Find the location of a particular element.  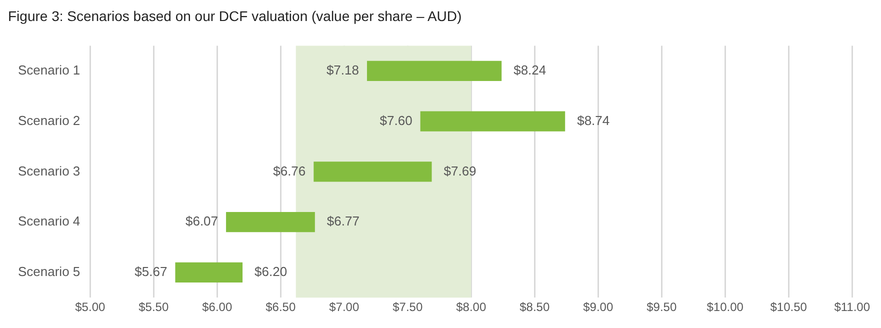

annotation: $6.77 is located at coordinates (343, 221).